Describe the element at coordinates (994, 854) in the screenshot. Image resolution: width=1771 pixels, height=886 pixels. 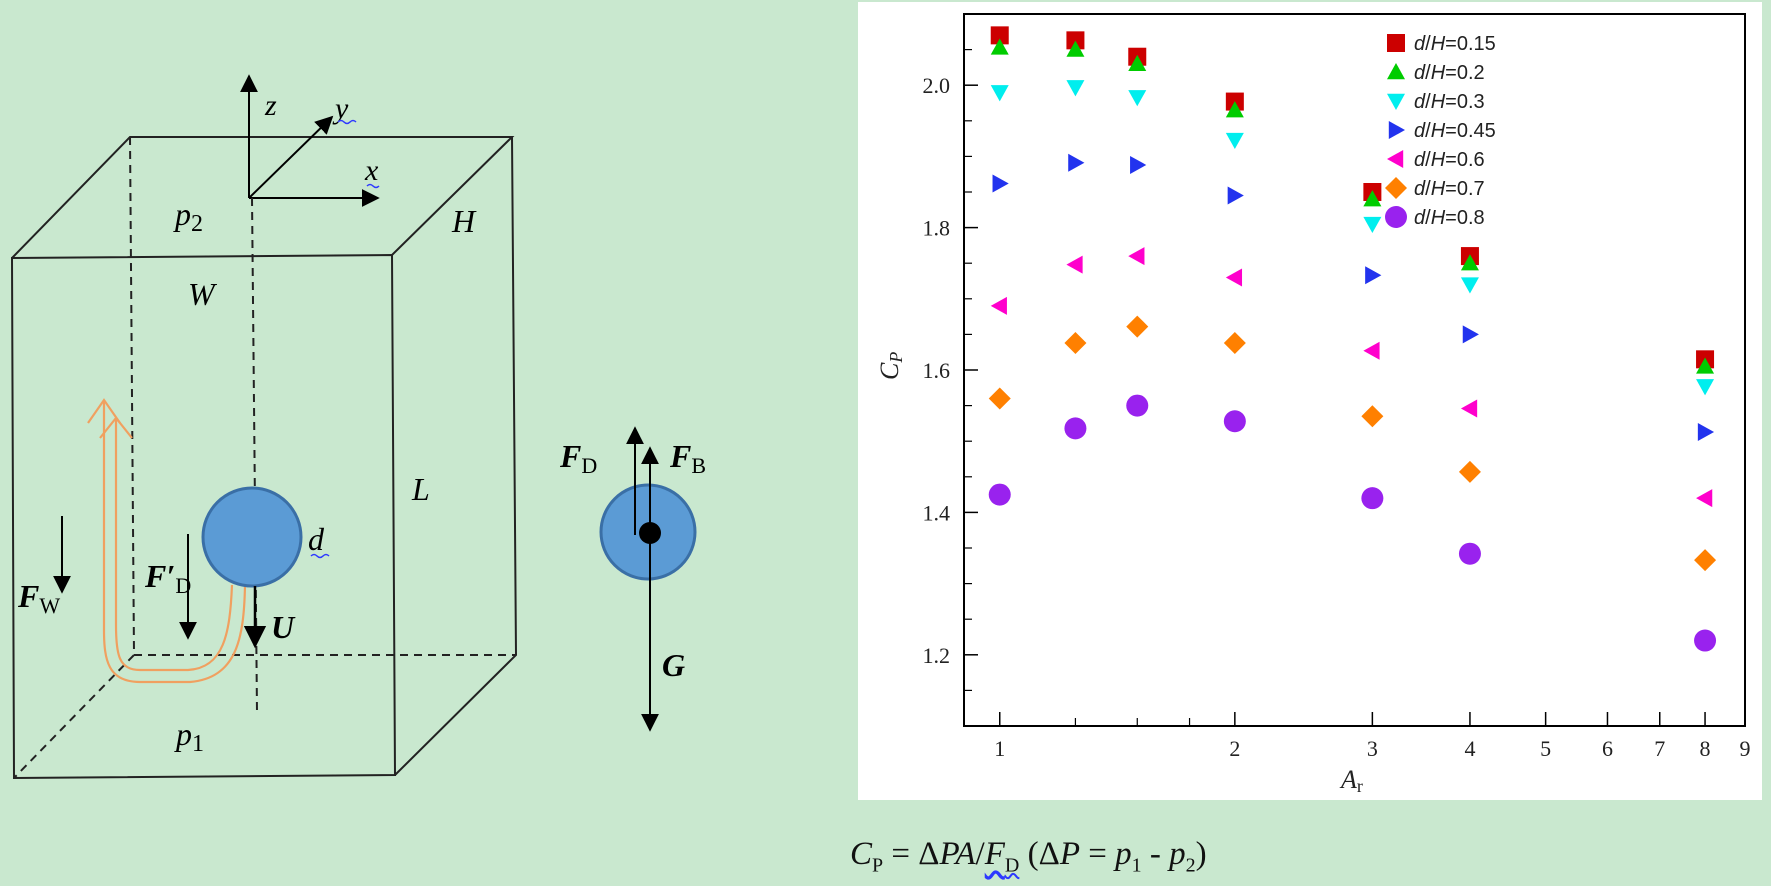
I see `fd-term: F` at that location.